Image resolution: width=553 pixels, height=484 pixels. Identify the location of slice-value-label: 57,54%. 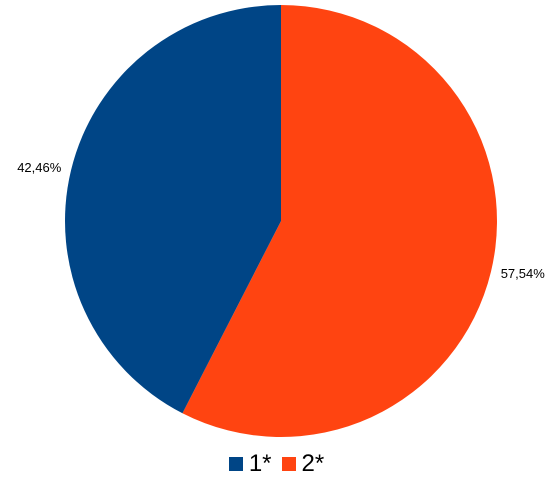
(523, 273).